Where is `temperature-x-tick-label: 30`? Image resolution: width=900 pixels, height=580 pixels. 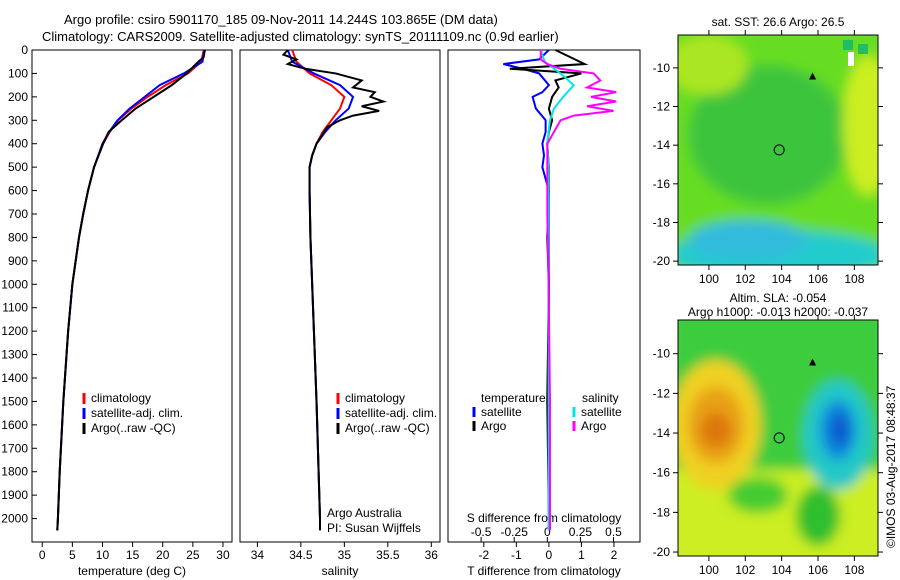 temperature-x-tick-label: 30 is located at coordinates (223, 555).